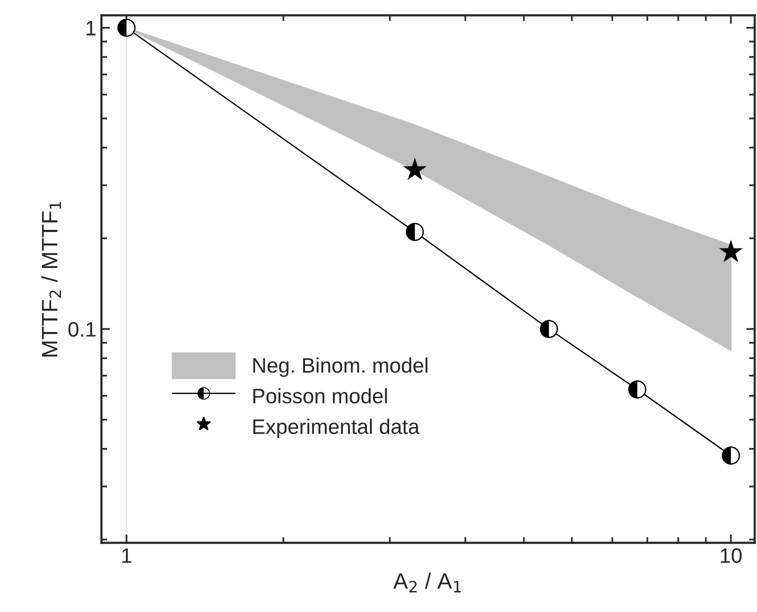 The height and width of the screenshot is (612, 757). What do you see at coordinates (427, 582) in the screenshot?
I see `x-axis-title: A$_{2}$ / A$_{1}$` at bounding box center [427, 582].